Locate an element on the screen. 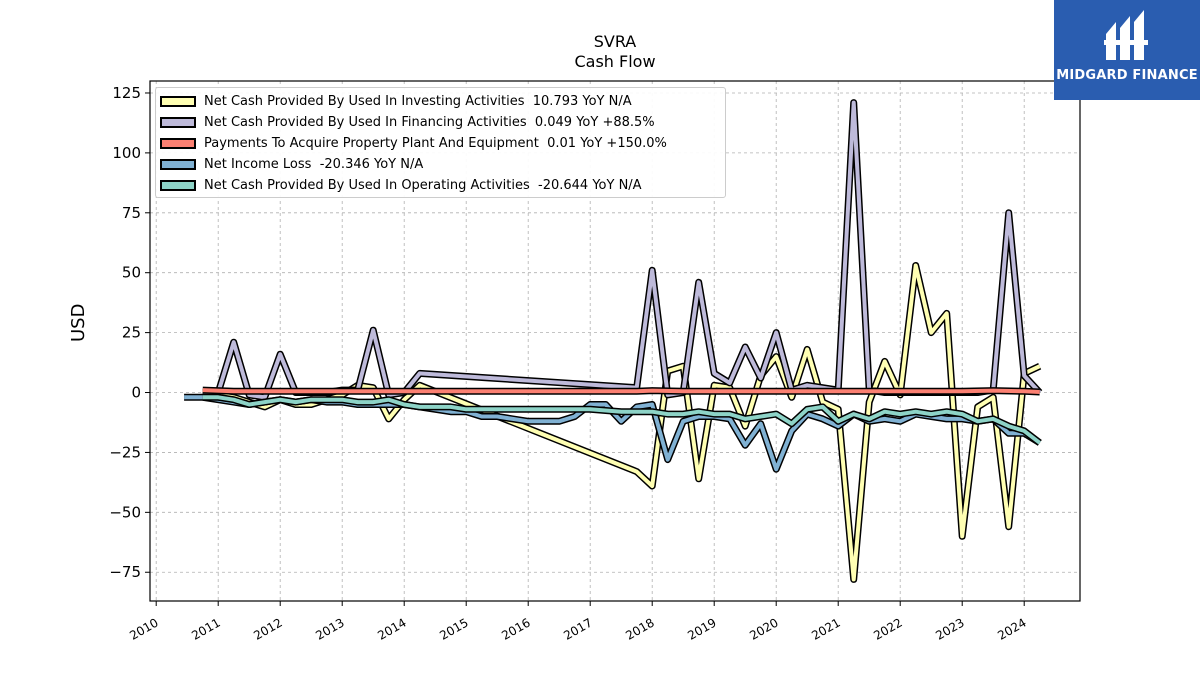 This screenshot has height=675, width=1200. chart-title: SVRA is located at coordinates (615, 41).